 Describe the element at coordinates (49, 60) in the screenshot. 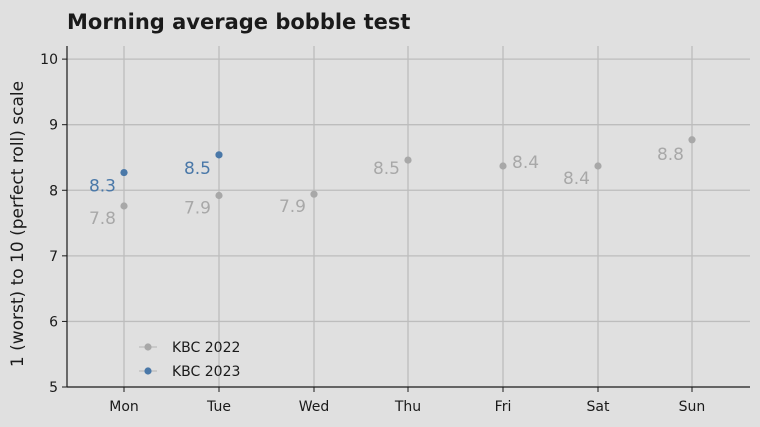

I see `y-tick-label: 10` at that location.